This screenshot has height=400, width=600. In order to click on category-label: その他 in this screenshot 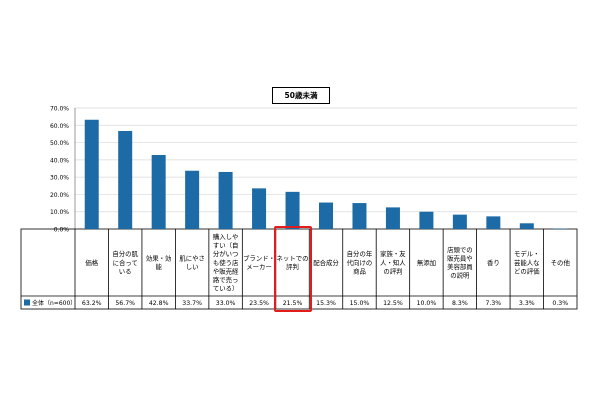, I will do `click(561, 262)`.